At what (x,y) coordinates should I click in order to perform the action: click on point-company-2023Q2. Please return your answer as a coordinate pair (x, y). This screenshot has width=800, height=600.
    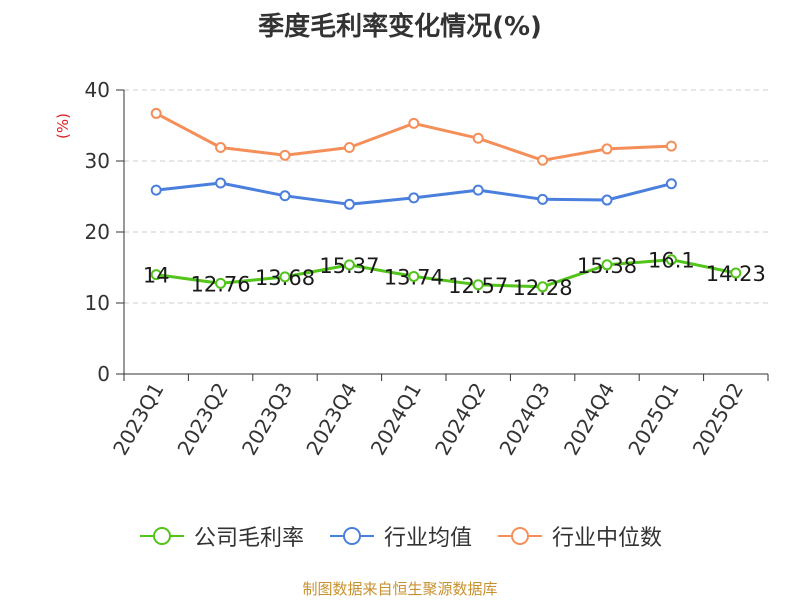
    Looking at the image, I should click on (221, 283).